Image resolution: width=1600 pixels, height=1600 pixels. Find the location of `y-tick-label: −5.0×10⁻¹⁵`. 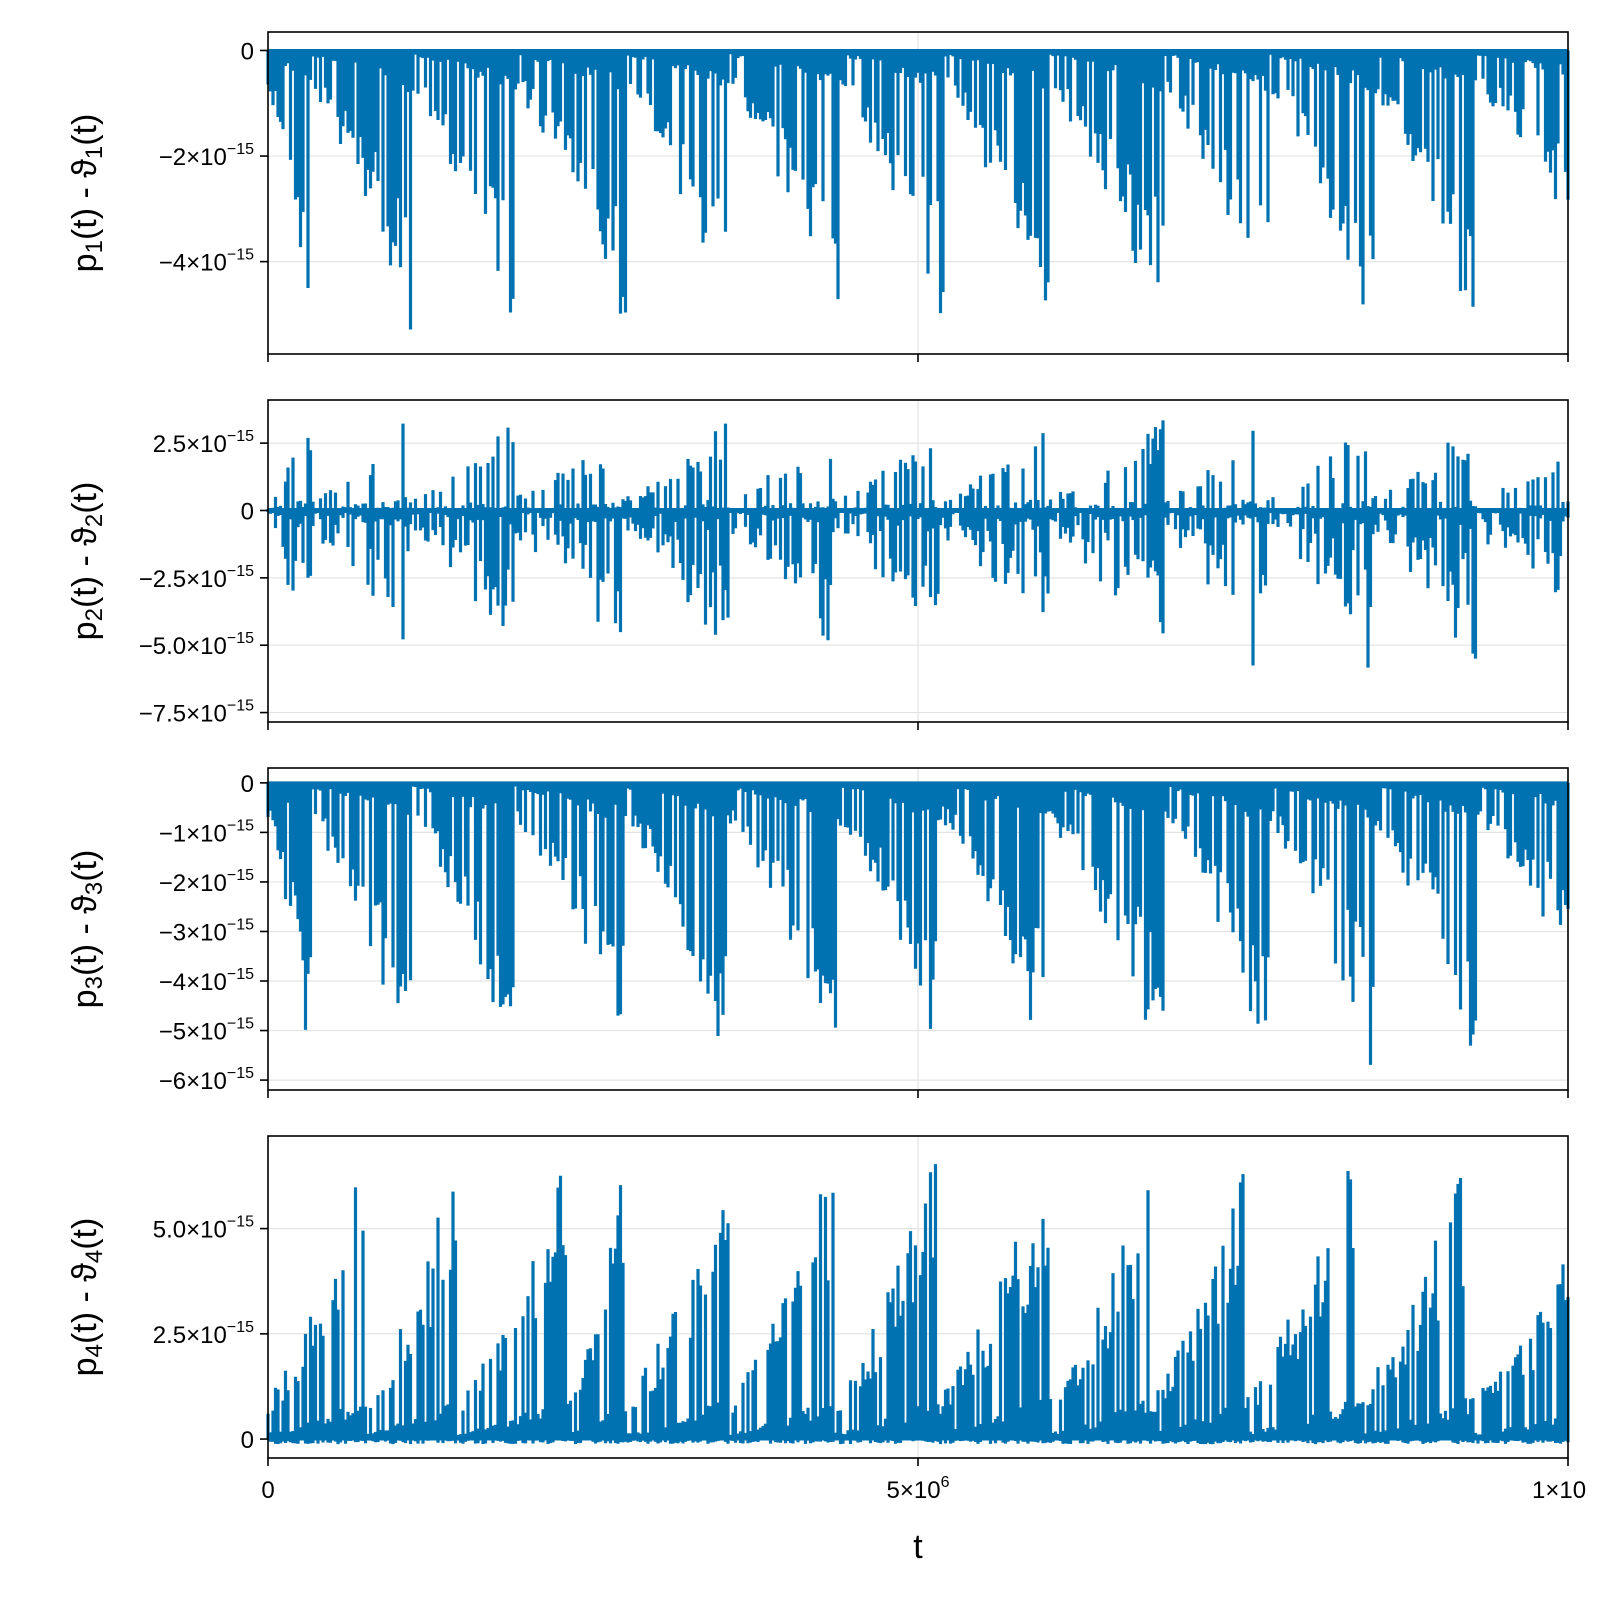

y-tick-label: −5.0×10⁻¹⁵ is located at coordinates (196, 645).